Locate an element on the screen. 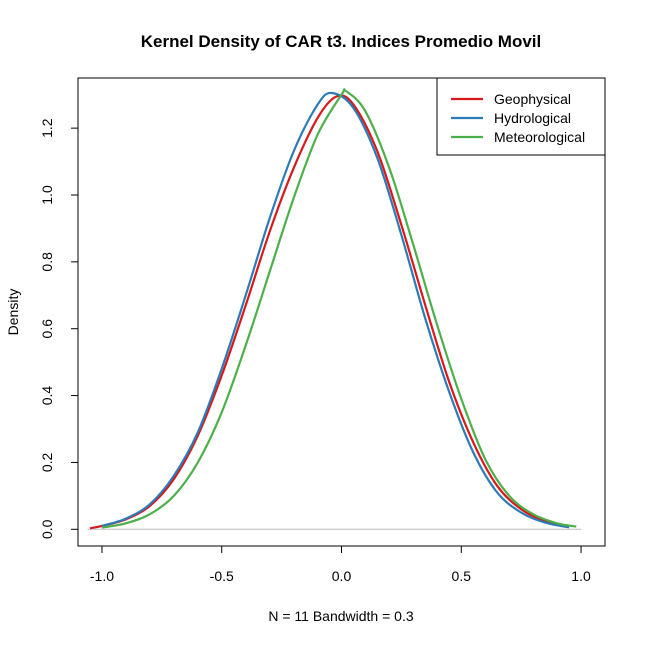 This screenshot has width=645, height=645. y-tick-label: 1.0 is located at coordinates (47, 195).